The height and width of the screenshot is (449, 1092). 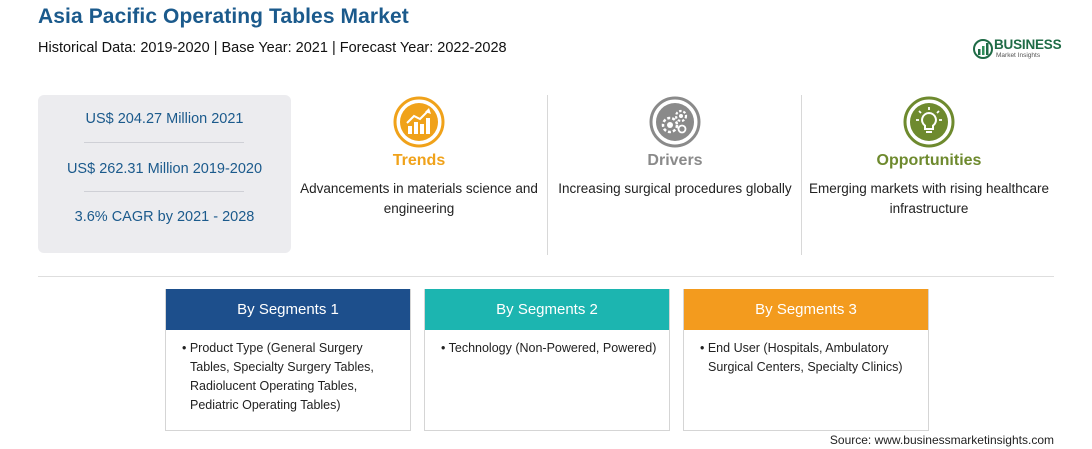 What do you see at coordinates (675, 160) in the screenshot?
I see `feature-title: Drivers` at bounding box center [675, 160].